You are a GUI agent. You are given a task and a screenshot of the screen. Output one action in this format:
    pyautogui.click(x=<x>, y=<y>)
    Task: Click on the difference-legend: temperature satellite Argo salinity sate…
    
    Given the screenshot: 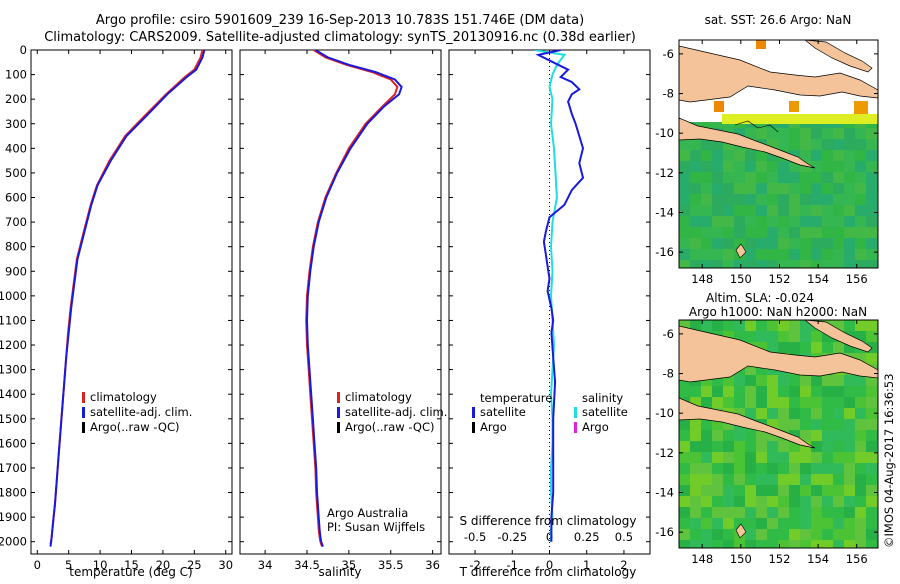 What is the action you would take?
    pyautogui.click(x=550, y=412)
    